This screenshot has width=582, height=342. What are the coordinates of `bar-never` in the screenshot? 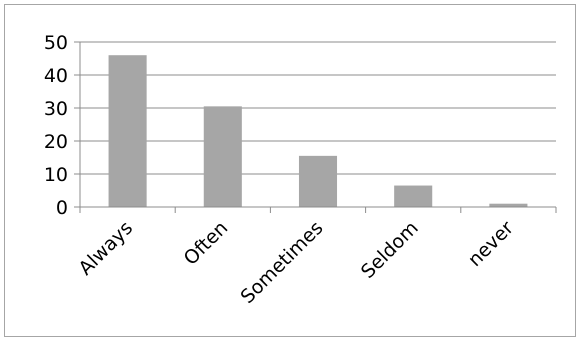 It's located at (508, 205).